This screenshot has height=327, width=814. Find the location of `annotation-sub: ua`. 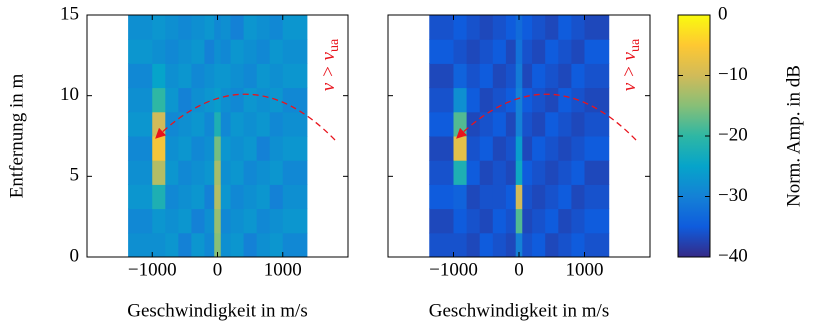

annotation-sub: ua is located at coordinates (334, 45).